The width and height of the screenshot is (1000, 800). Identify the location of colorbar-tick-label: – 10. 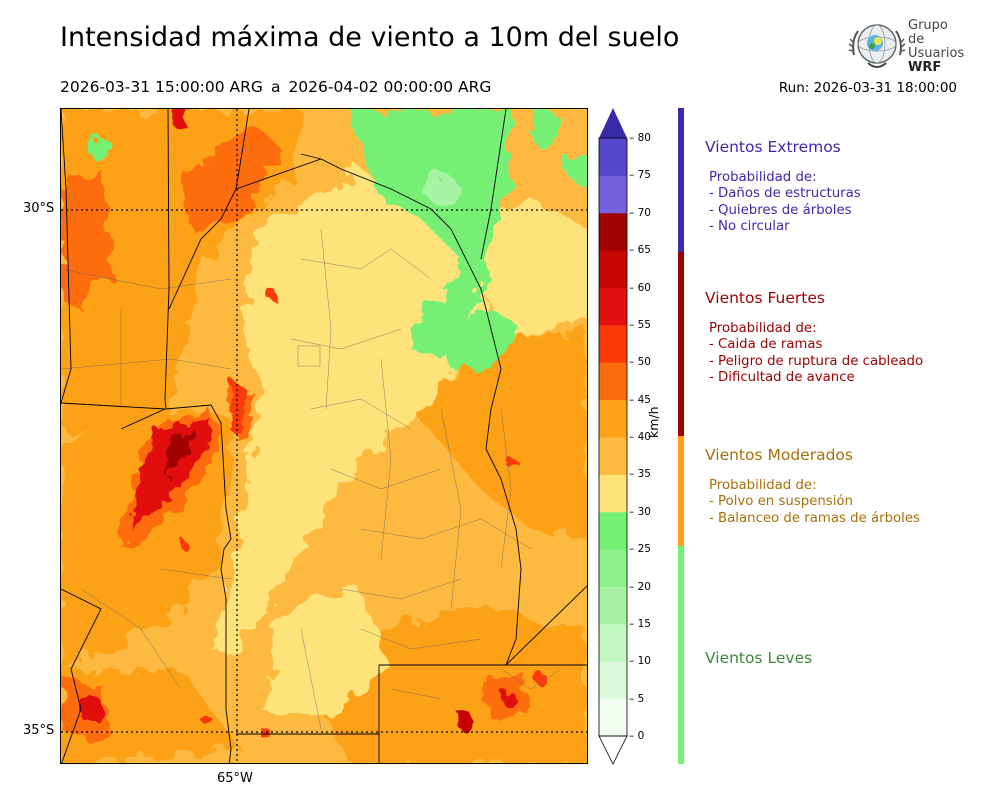
(640, 661).